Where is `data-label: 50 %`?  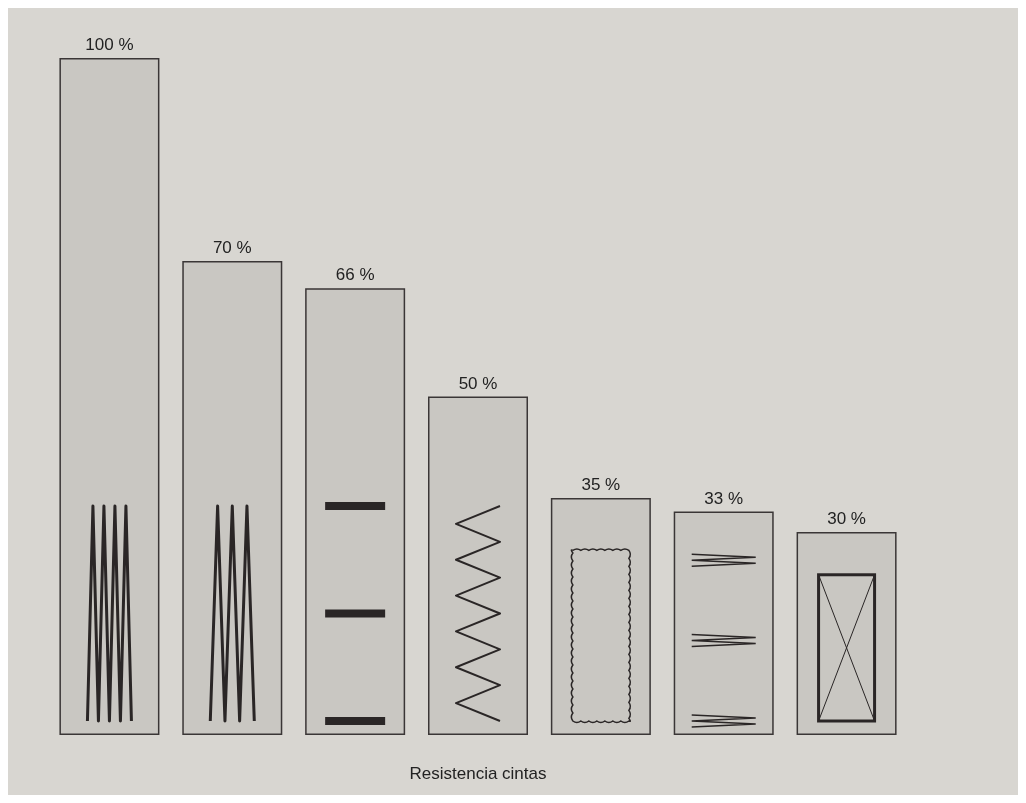 data-label: 50 % is located at coordinates (478, 383).